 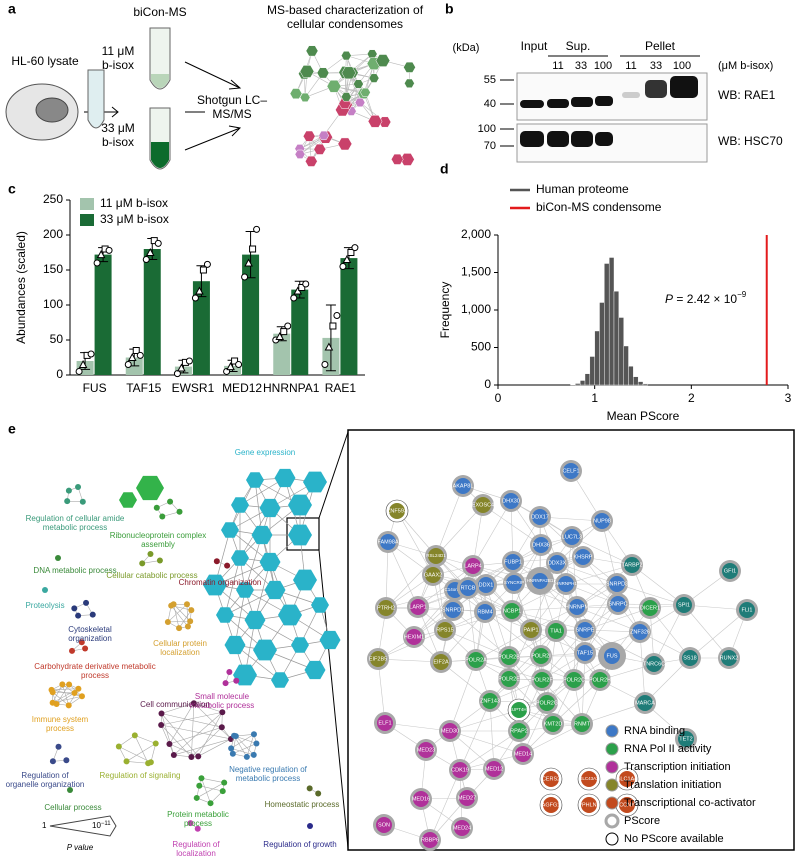 What do you see at coordinates (52, 110) in the screenshot?
I see `nucleus` at bounding box center [52, 110].